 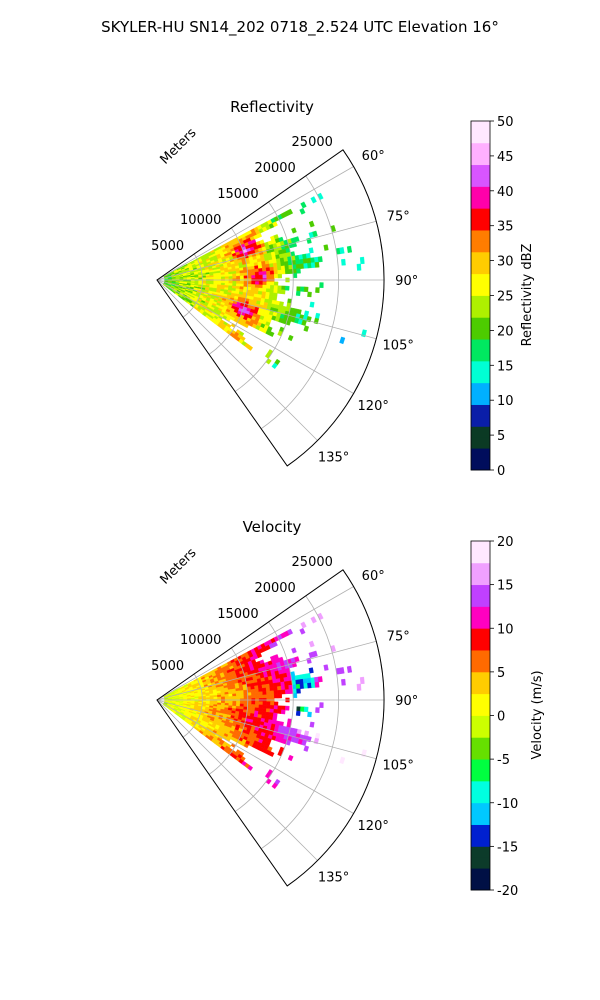 I want to click on angular-tick-label: 60°, so click(x=373, y=156).